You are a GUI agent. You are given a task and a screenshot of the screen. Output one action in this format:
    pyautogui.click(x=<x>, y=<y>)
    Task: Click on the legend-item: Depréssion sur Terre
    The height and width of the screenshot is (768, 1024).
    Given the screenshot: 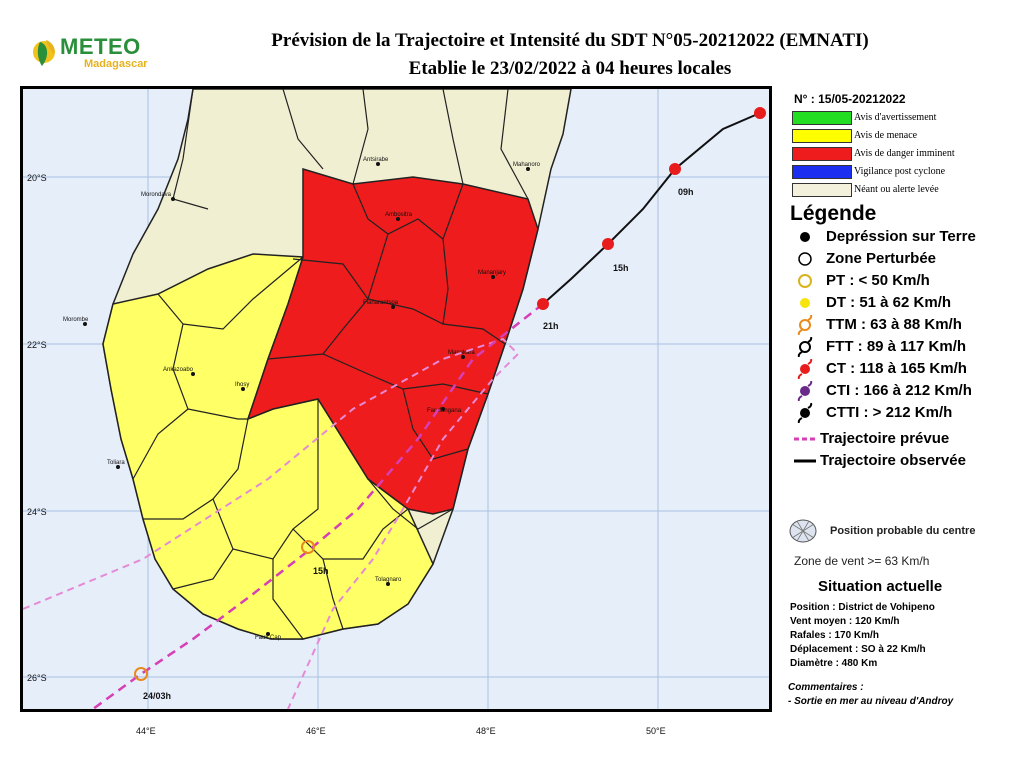 What is the action you would take?
    pyautogui.click(x=909, y=237)
    